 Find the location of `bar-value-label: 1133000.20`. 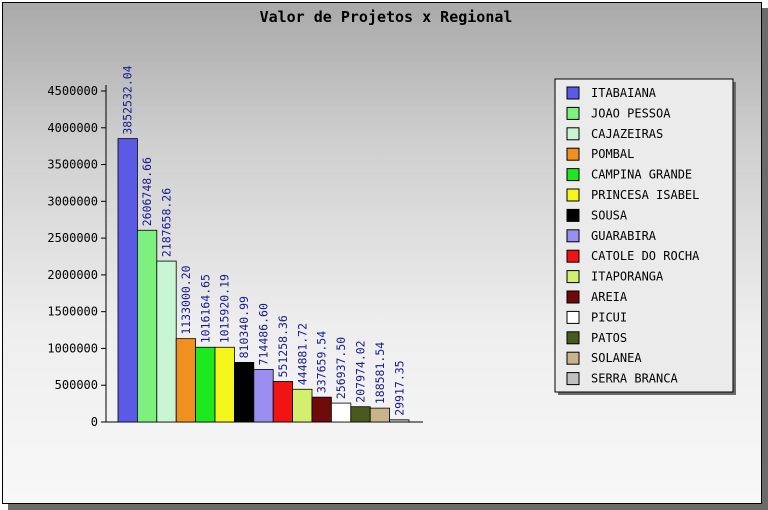

bar-value-label: 1133000.20 is located at coordinates (186, 299).